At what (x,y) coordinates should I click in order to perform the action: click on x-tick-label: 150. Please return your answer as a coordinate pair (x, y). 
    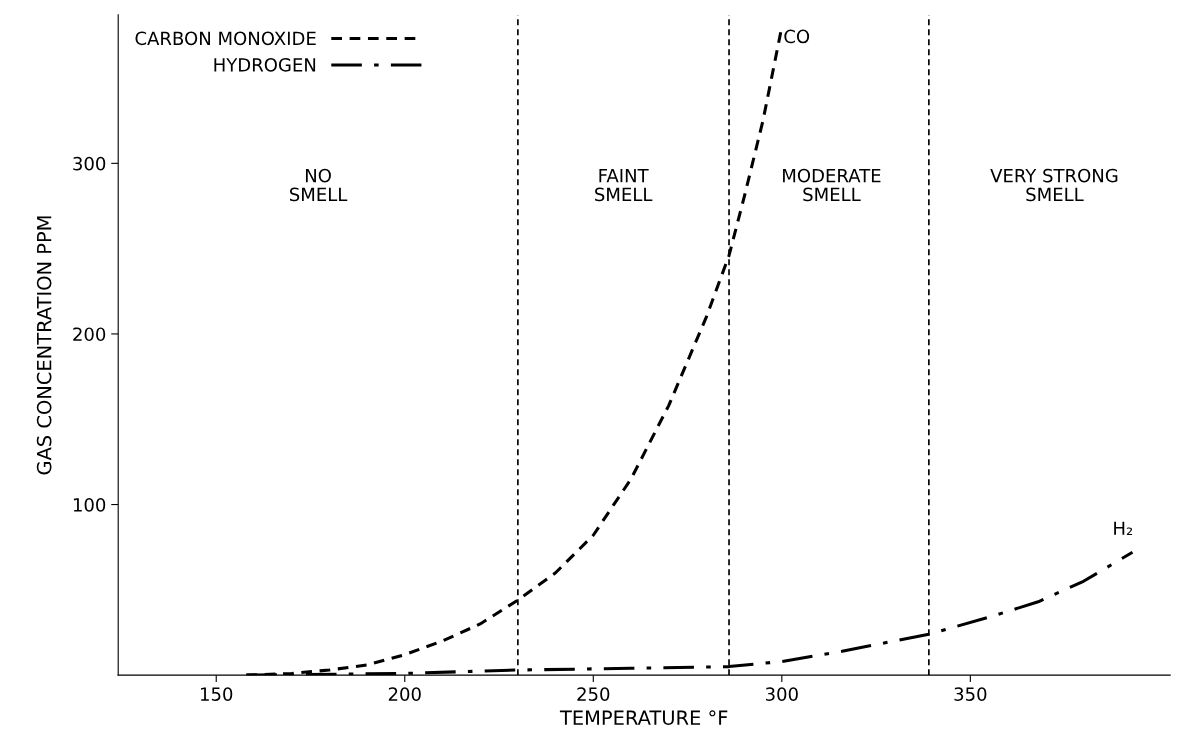
    Looking at the image, I should click on (216, 694).